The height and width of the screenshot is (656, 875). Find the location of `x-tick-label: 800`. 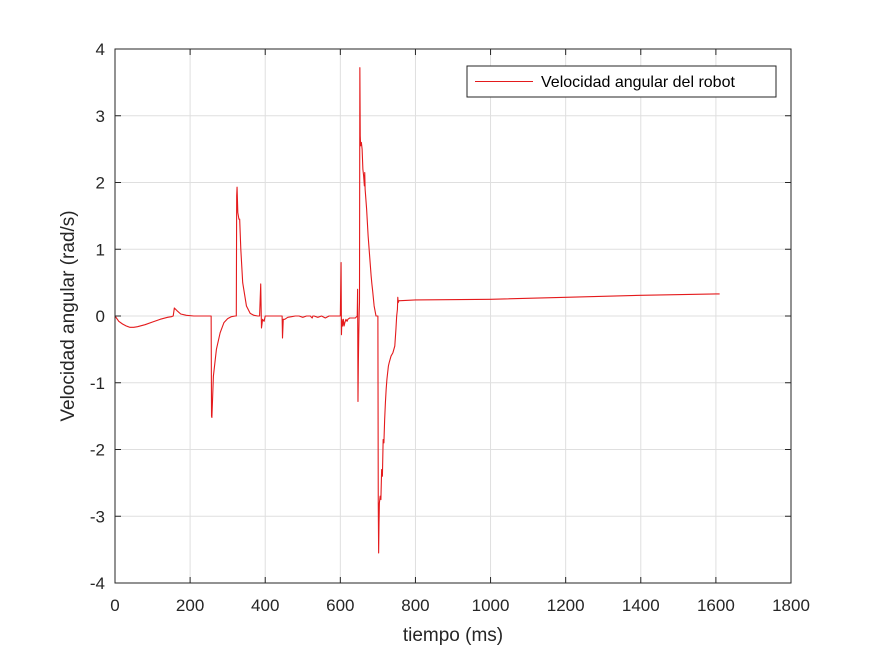

x-tick-label: 800 is located at coordinates (415, 605).